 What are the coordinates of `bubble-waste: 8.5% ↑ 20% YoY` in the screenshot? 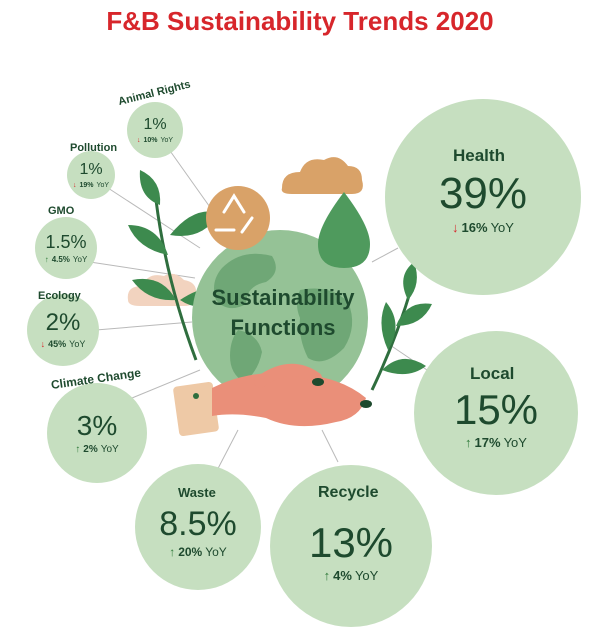 It's located at (198, 527).